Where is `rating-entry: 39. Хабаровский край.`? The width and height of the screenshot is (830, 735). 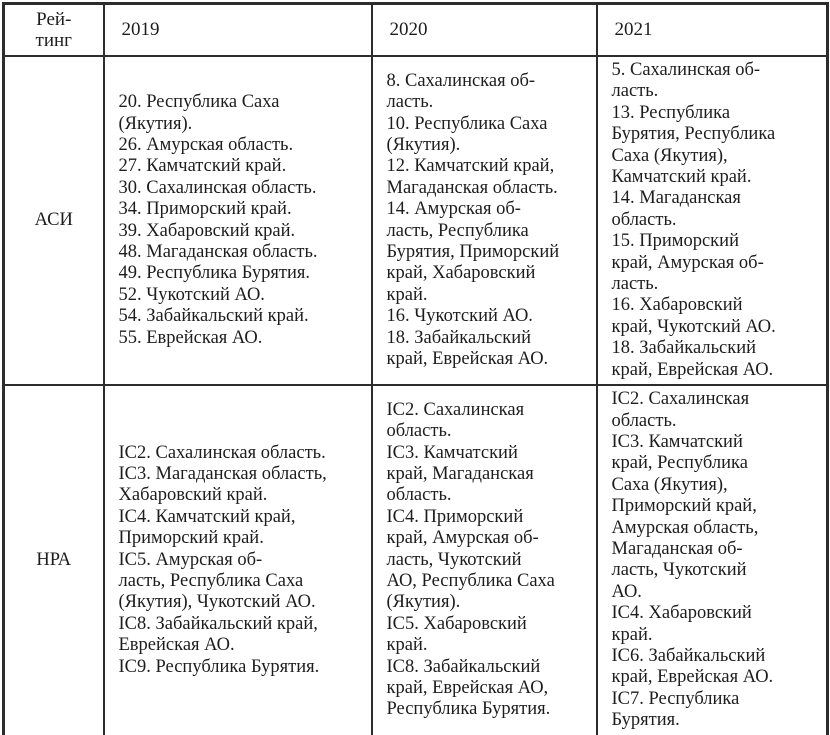
rating-entry: 39. Хабаровский край. is located at coordinates (207, 230).